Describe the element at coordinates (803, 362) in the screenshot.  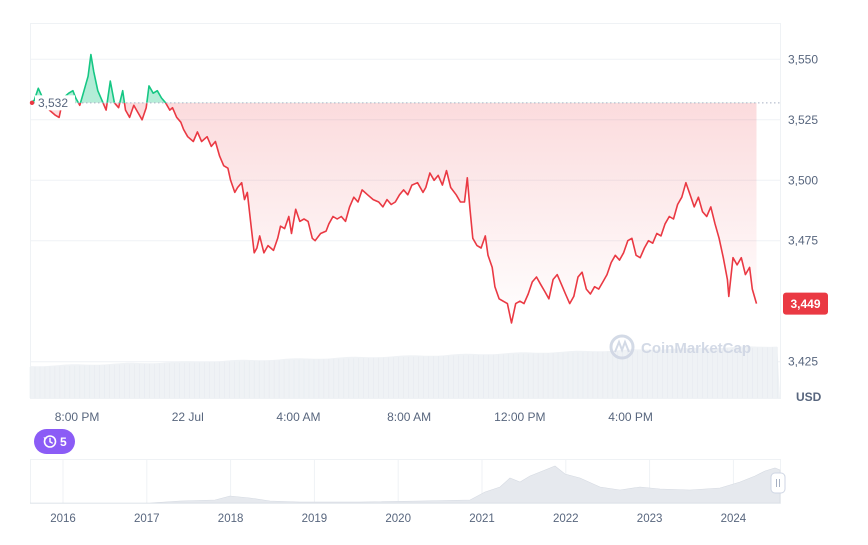
I see `y-tick-label: 3,425` at that location.